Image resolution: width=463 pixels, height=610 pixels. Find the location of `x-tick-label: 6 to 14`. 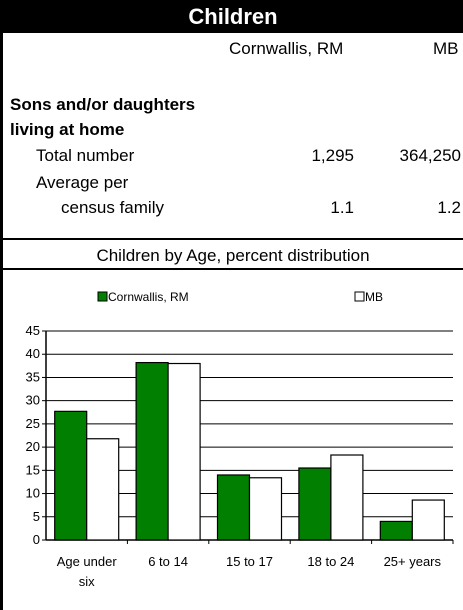

x-tick-label: 6 to 14 is located at coordinates (168, 561).